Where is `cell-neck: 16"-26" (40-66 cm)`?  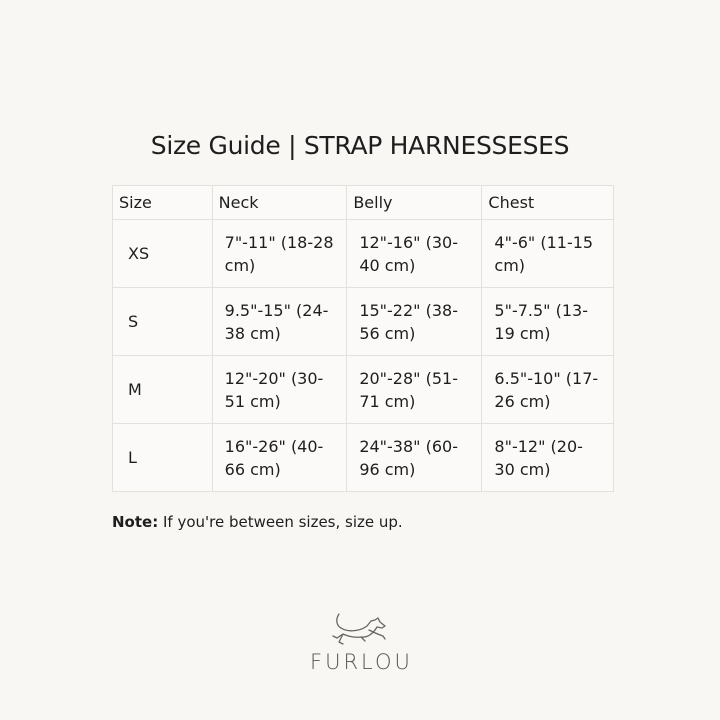 cell-neck: 16"-26" (40-66 cm) is located at coordinates (279, 457).